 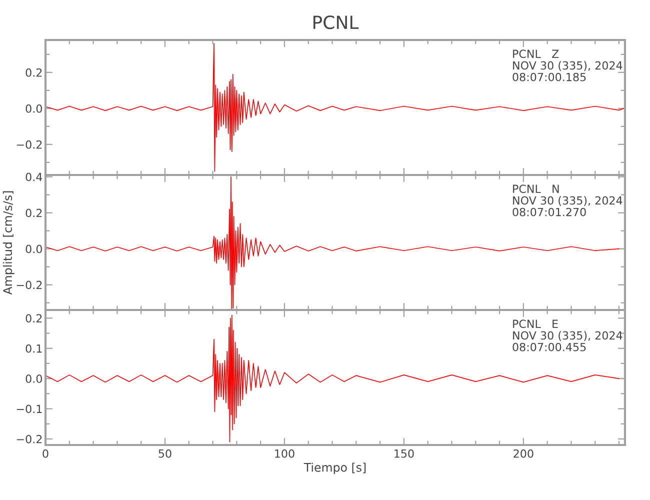 I want to click on annotation: PCNL Z NOV 30 (335), 2024 08:07:00.185, so click(x=567, y=66).